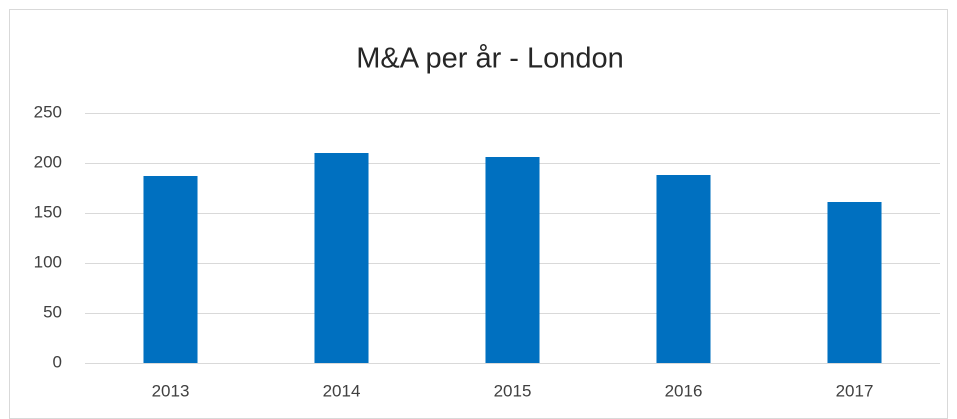 The image size is (957, 419). Describe the element at coordinates (342, 390) in the screenshot. I see `x-tick-label: 2014` at that location.